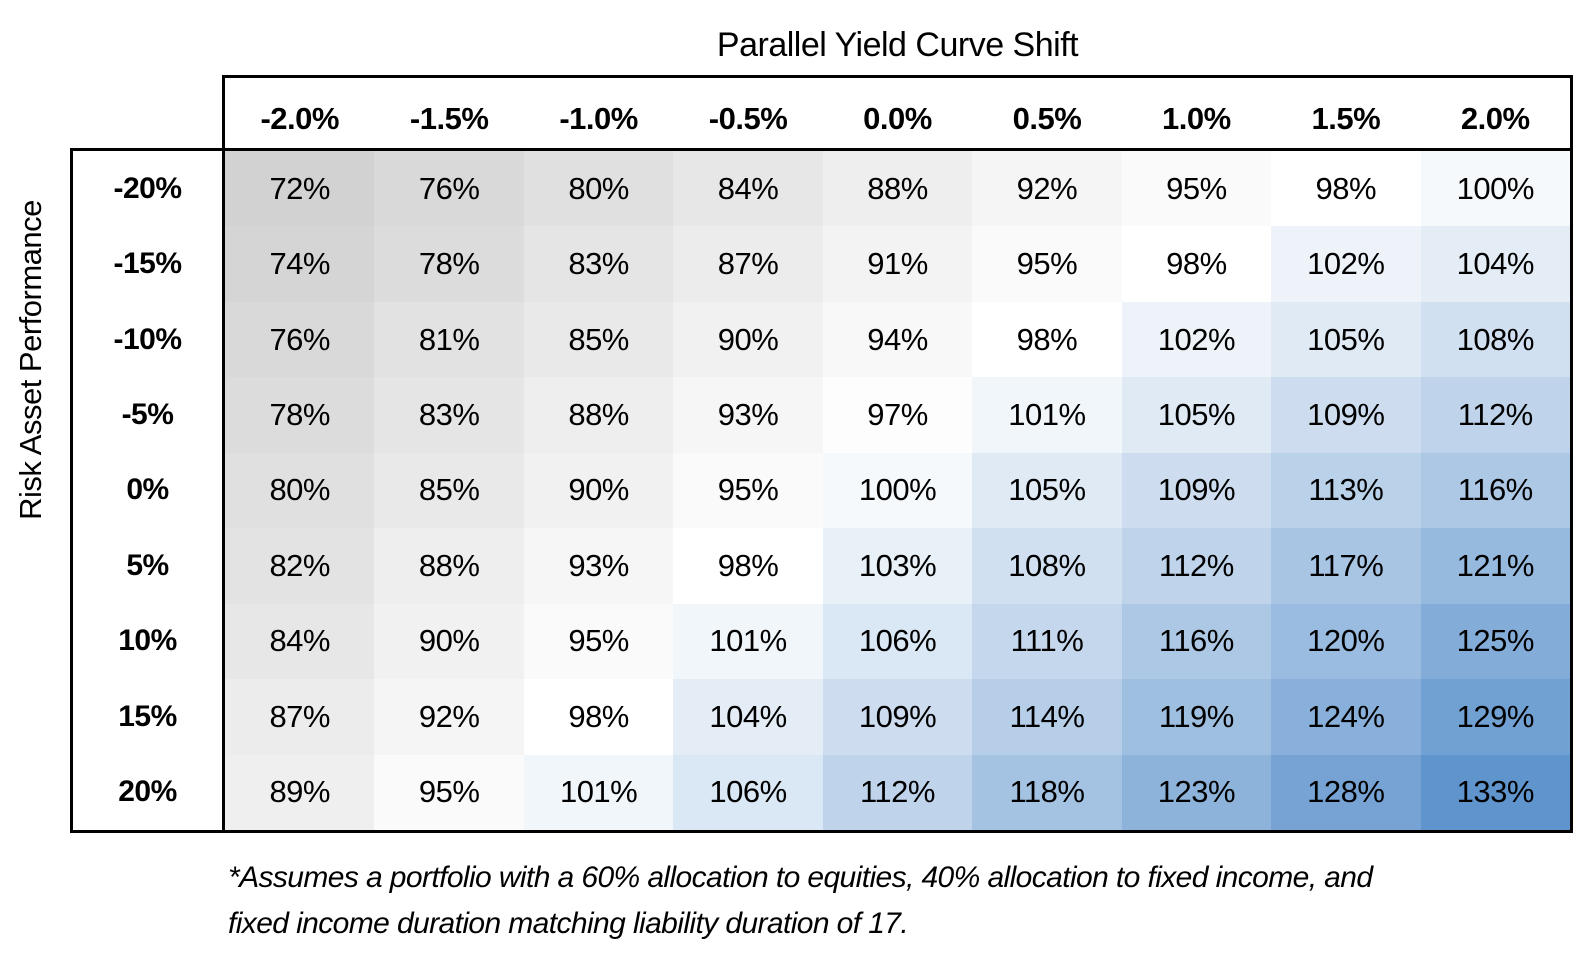 The width and height of the screenshot is (1585, 969). I want to click on heatmap-cell: 91%, so click(897, 264).